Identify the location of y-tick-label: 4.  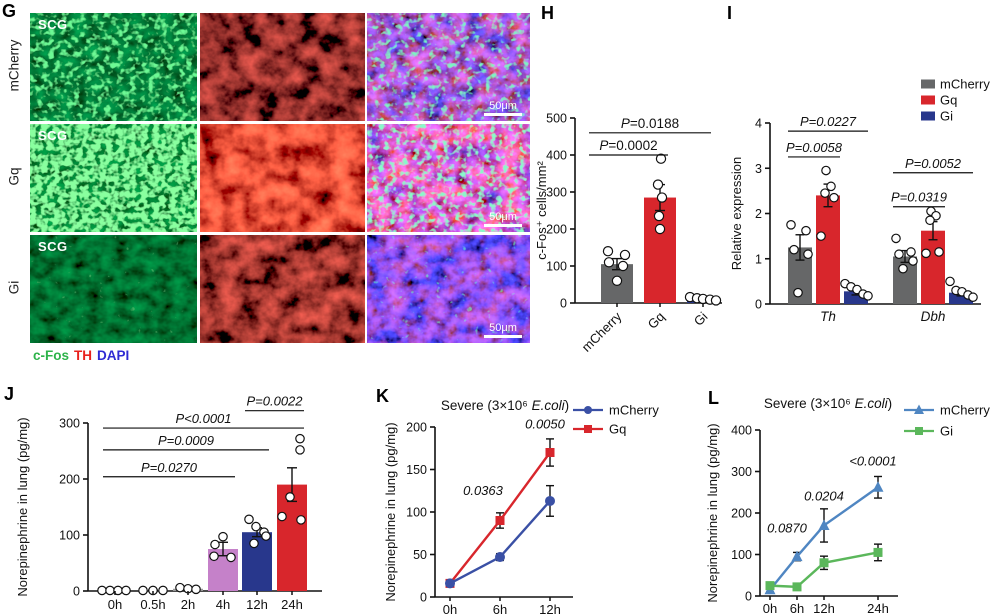
(758, 124).